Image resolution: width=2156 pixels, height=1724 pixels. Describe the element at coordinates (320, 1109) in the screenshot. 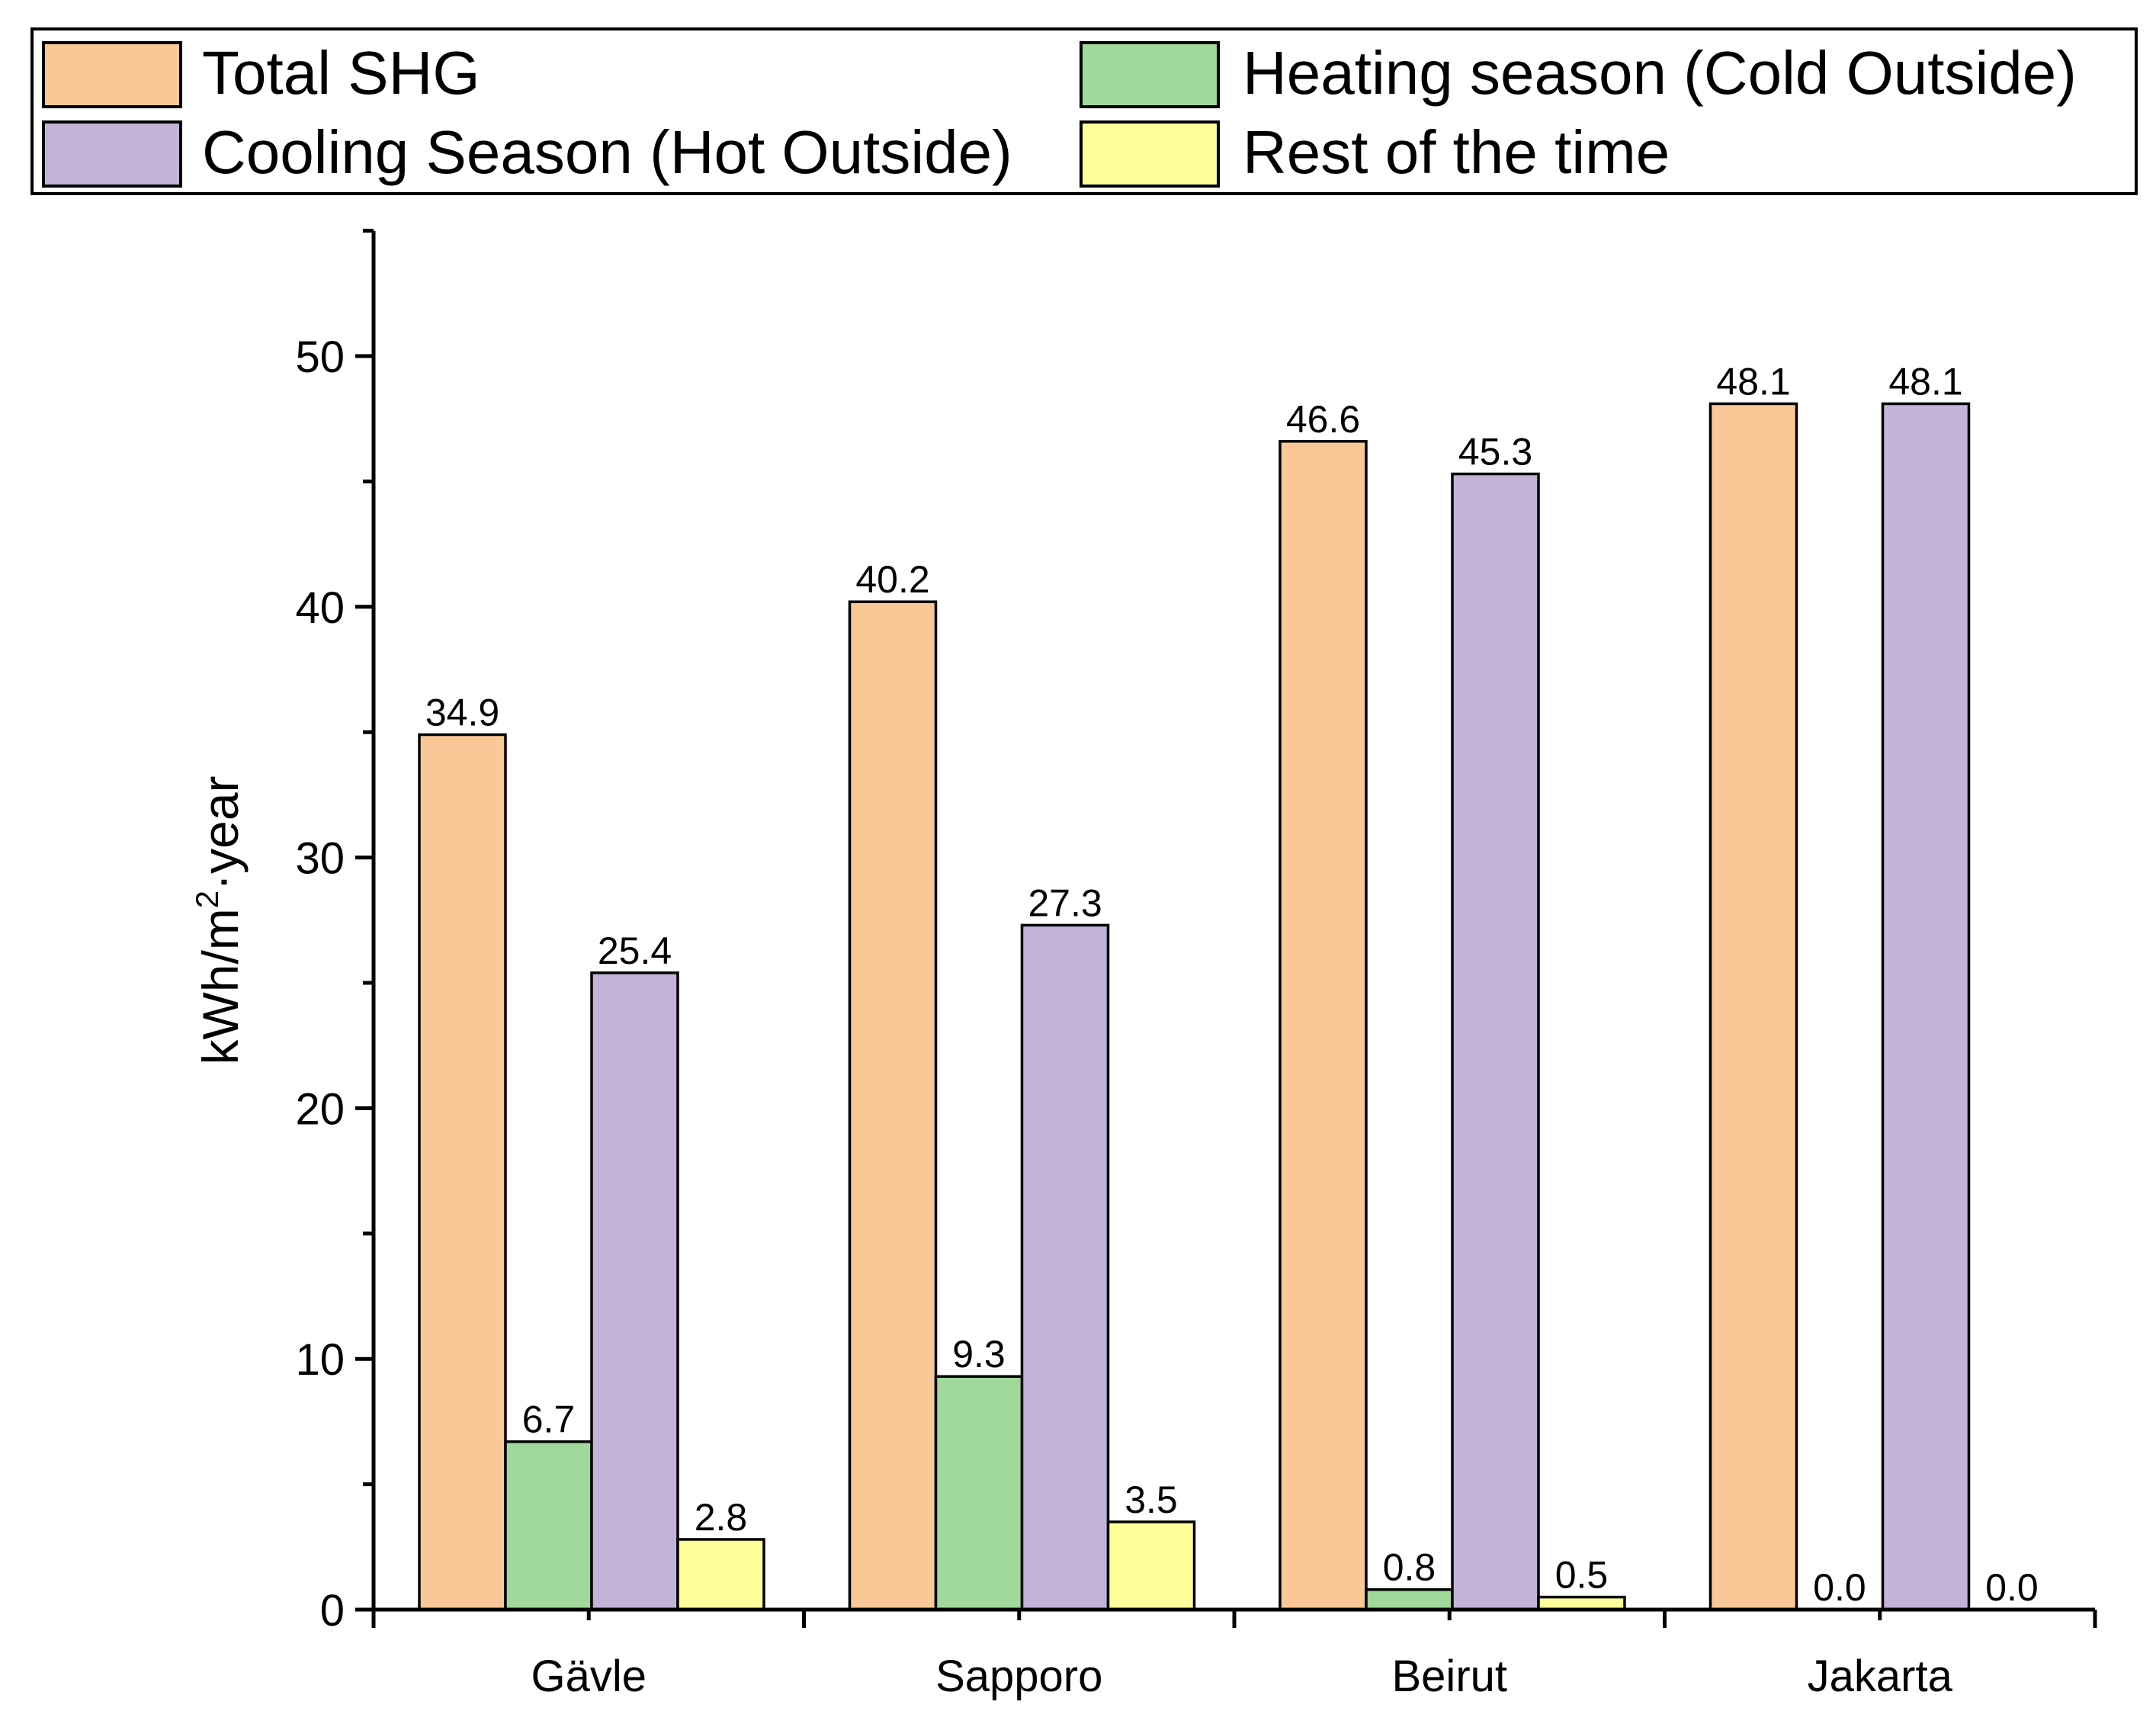

I see `y-tick-label-20: 20` at that location.